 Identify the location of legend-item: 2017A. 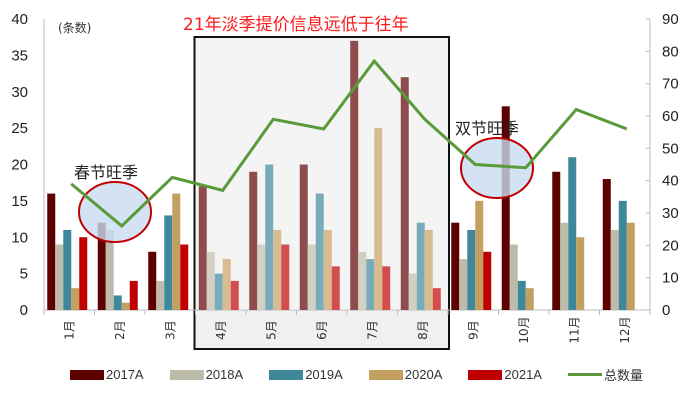
(107, 374).